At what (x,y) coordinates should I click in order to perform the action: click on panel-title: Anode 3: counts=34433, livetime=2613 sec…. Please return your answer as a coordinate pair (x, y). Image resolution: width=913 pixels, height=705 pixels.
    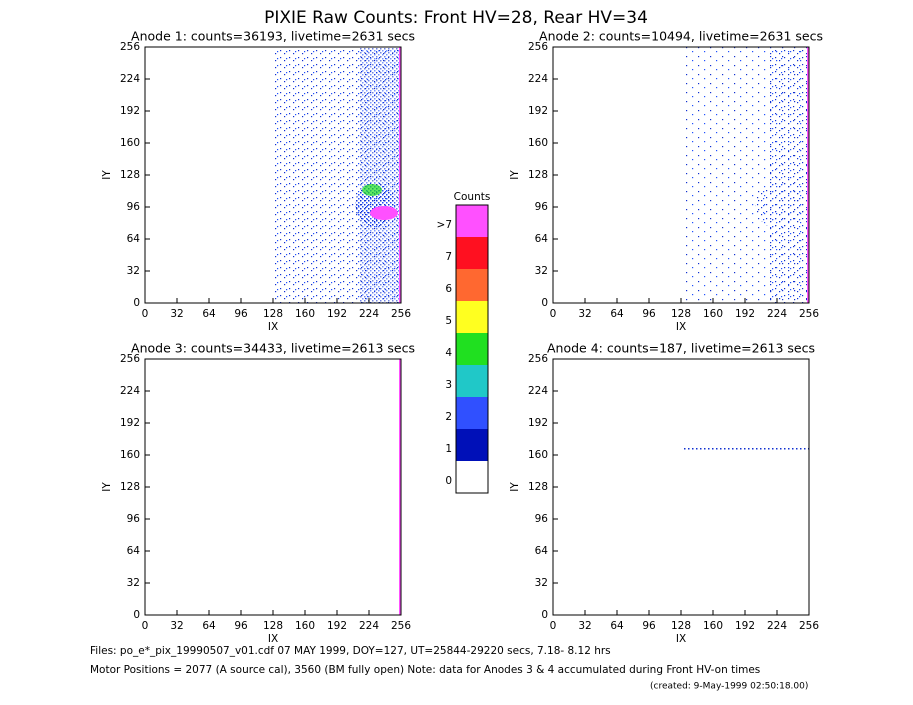
    Looking at the image, I should click on (273, 348).